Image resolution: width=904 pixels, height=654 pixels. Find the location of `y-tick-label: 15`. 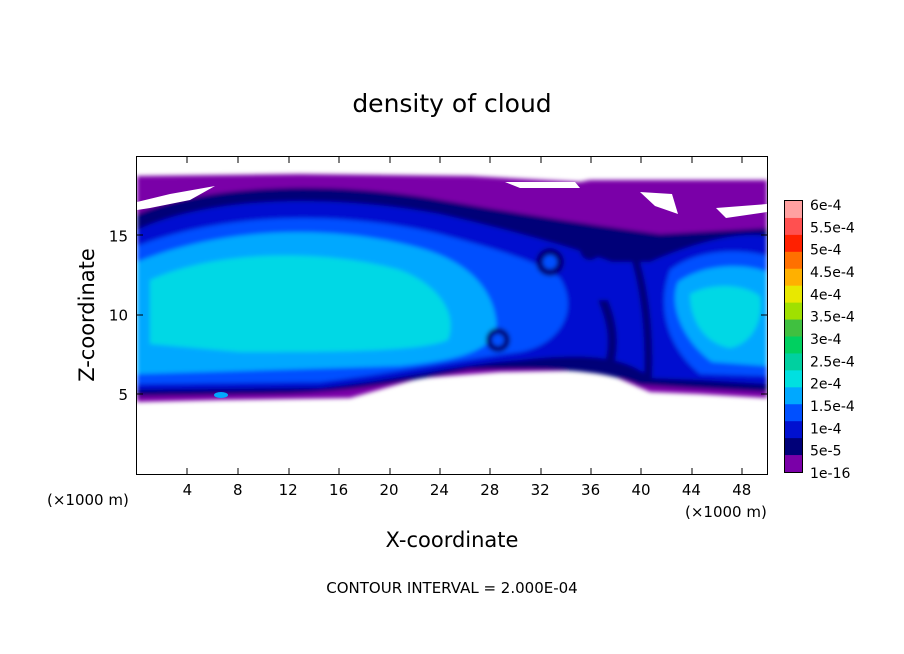

y-tick-label: 15 is located at coordinates (118, 236).